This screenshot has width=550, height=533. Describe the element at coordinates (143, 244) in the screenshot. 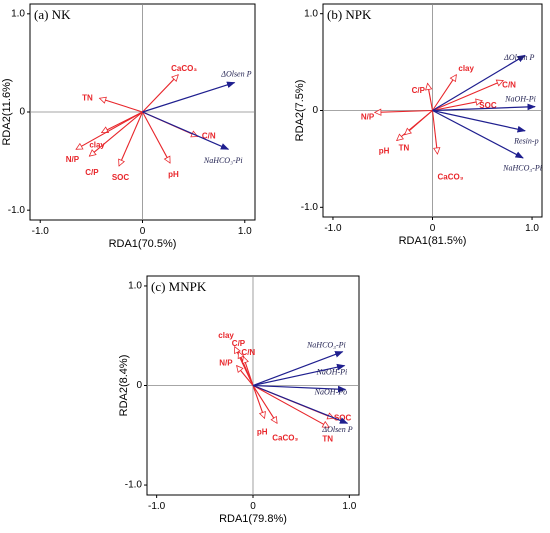

I see `x-axis-label: RDA1(70.5%)` at that location.